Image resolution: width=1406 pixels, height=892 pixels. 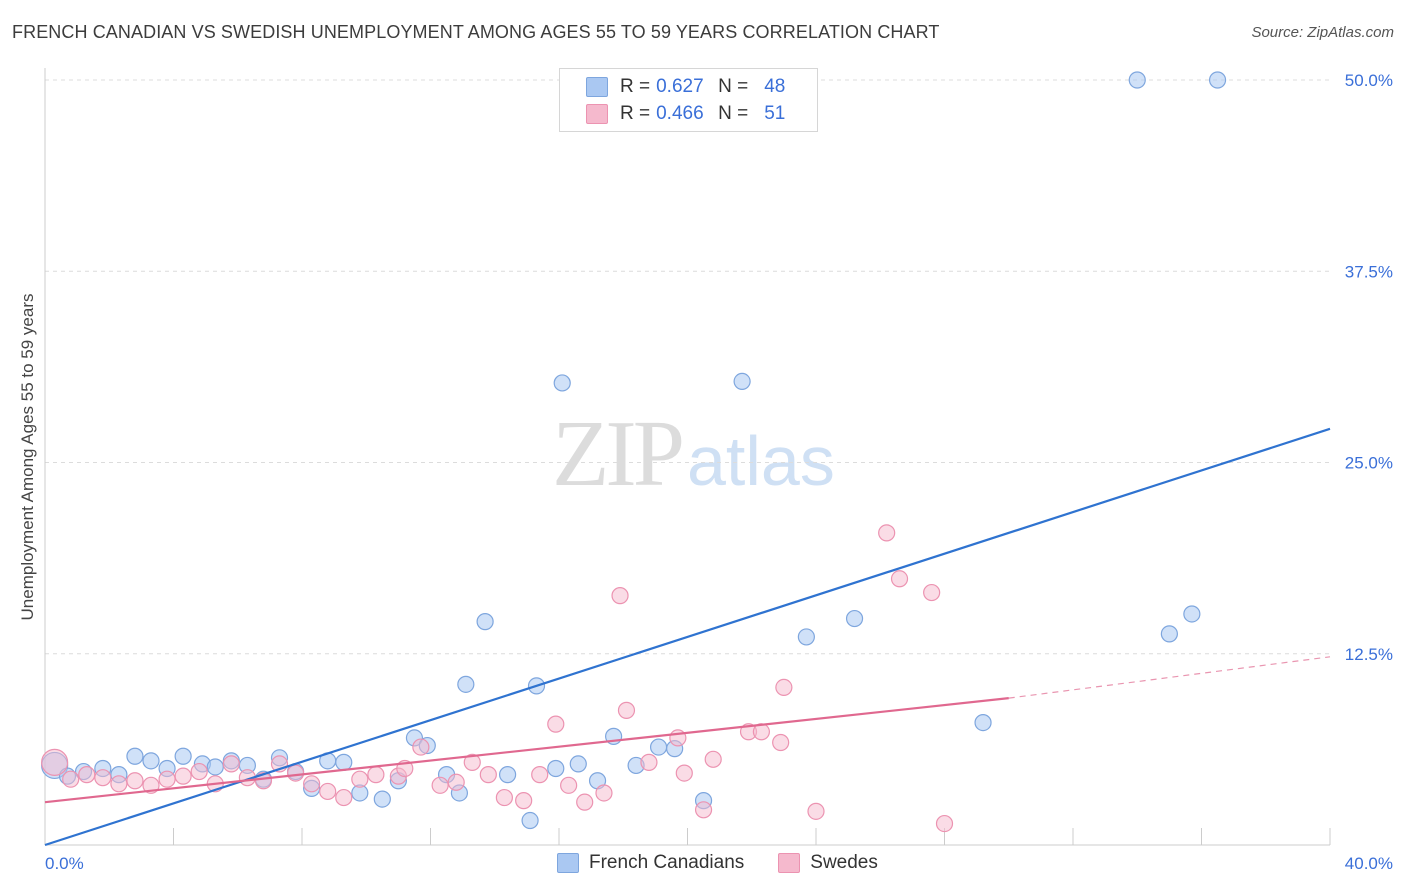 I want to click on legend-row-french-canadians: R = 0.627 N = 48, so click(x=685, y=87).